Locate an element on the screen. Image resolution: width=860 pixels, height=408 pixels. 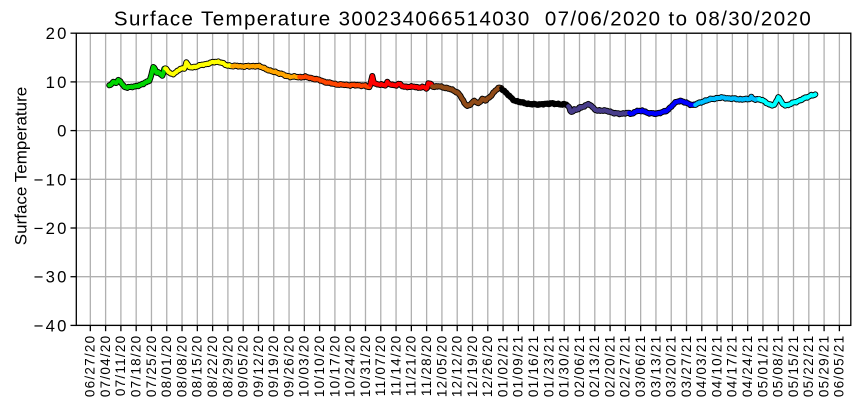
svg-text: 01/16/21 is located at coordinates (533, 366).